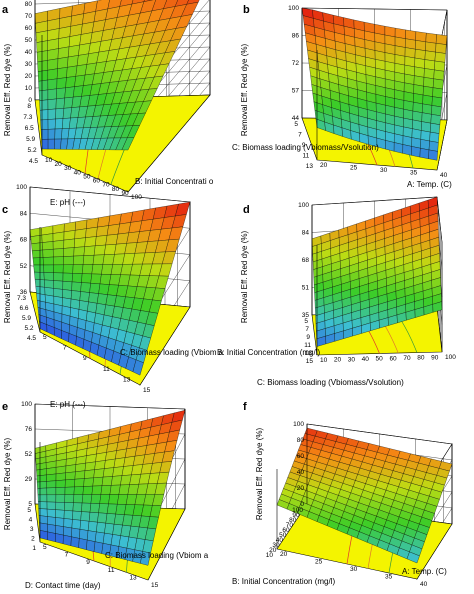 This screenshot has height=594, width=474. Describe the element at coordinates (28, 328) in the screenshot. I see `x-tick-label: 5.2` at that location.